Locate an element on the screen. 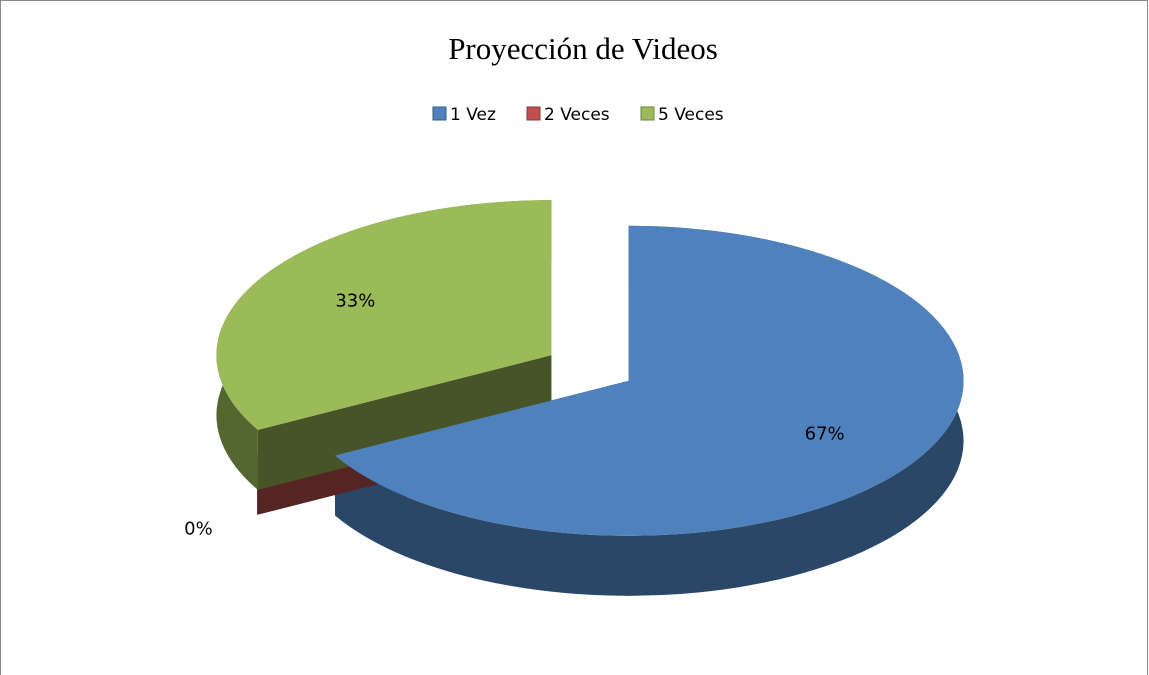  pie-slice is located at coordinates (384, 315).